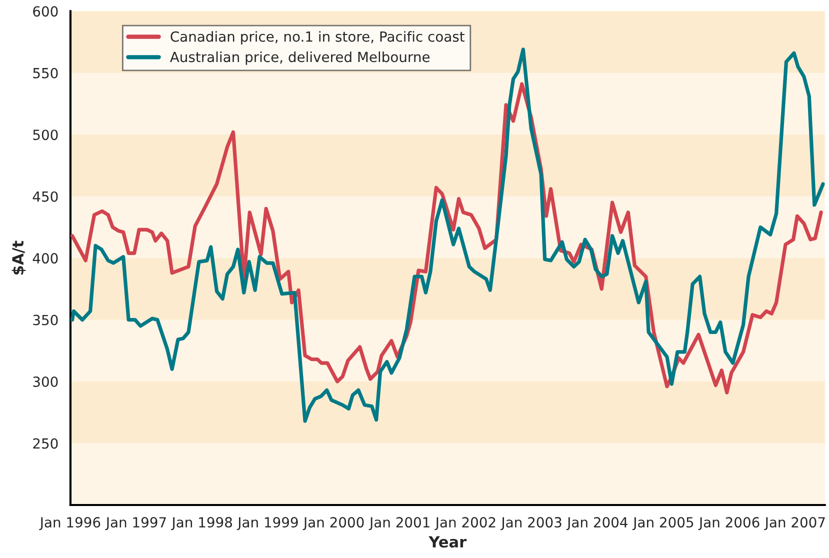 The image size is (829, 558). What do you see at coordinates (45, 320) in the screenshot?
I see `y-tick-label: 350` at bounding box center [45, 320].